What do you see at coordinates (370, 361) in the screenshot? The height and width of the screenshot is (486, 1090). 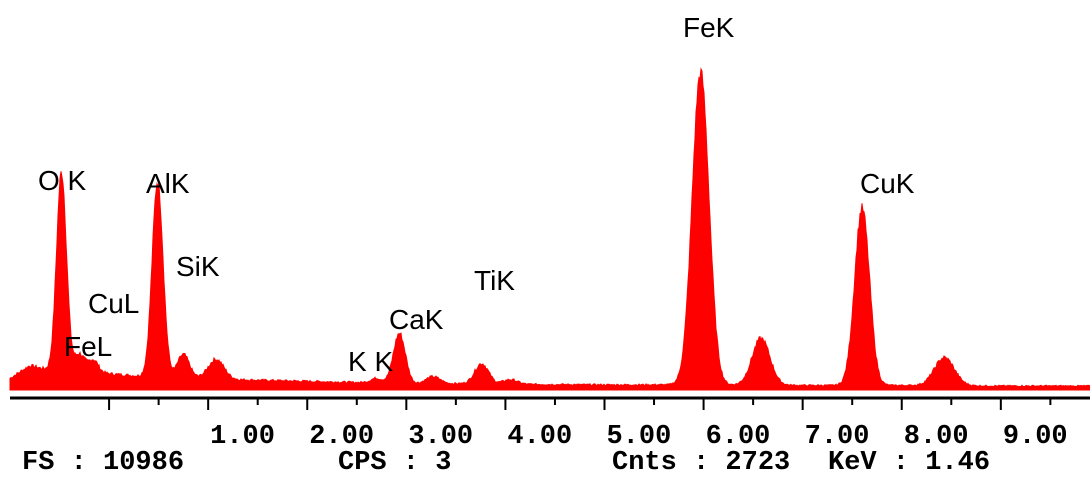 I see `peak-label: K K` at bounding box center [370, 361].